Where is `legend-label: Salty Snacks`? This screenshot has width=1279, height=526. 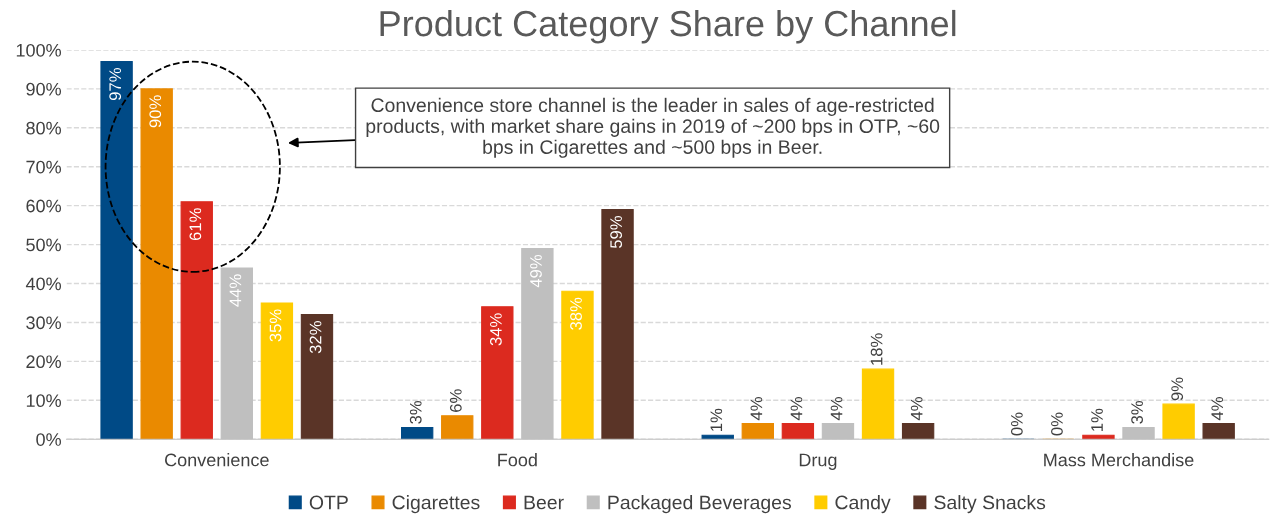 legend-label: Salty Snacks is located at coordinates (990, 504).